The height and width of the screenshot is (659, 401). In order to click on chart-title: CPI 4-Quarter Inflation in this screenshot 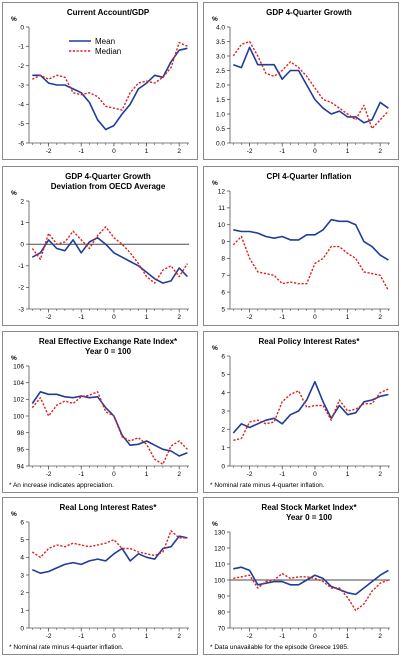, I will do `click(309, 176)`.